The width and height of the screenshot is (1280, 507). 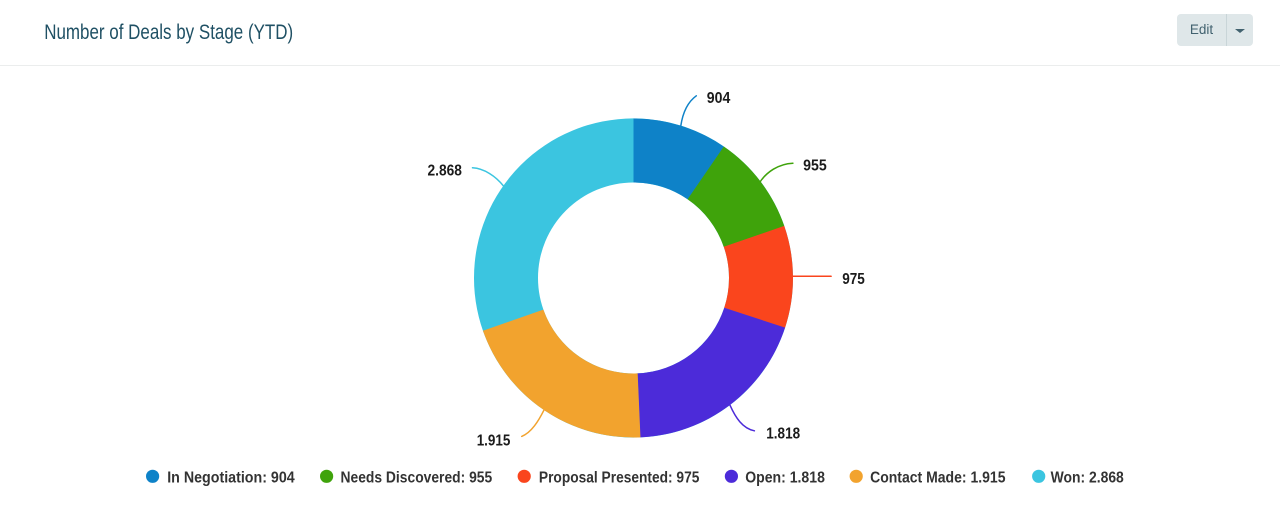 What do you see at coordinates (231, 477) in the screenshot?
I see `svg-text: In Negotiation: 904` at bounding box center [231, 477].